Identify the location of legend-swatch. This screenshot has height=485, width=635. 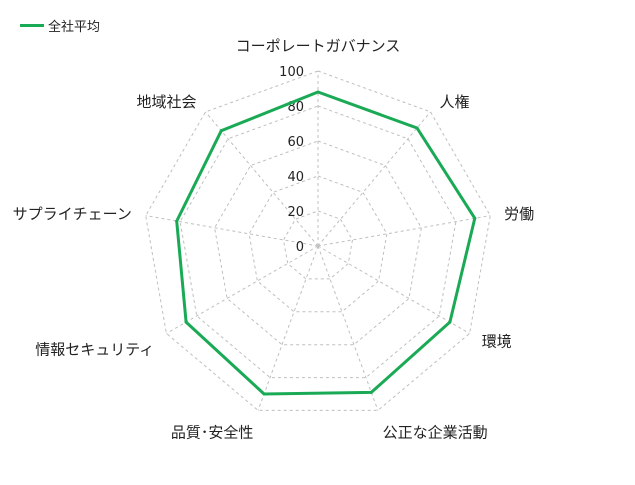
(32, 25).